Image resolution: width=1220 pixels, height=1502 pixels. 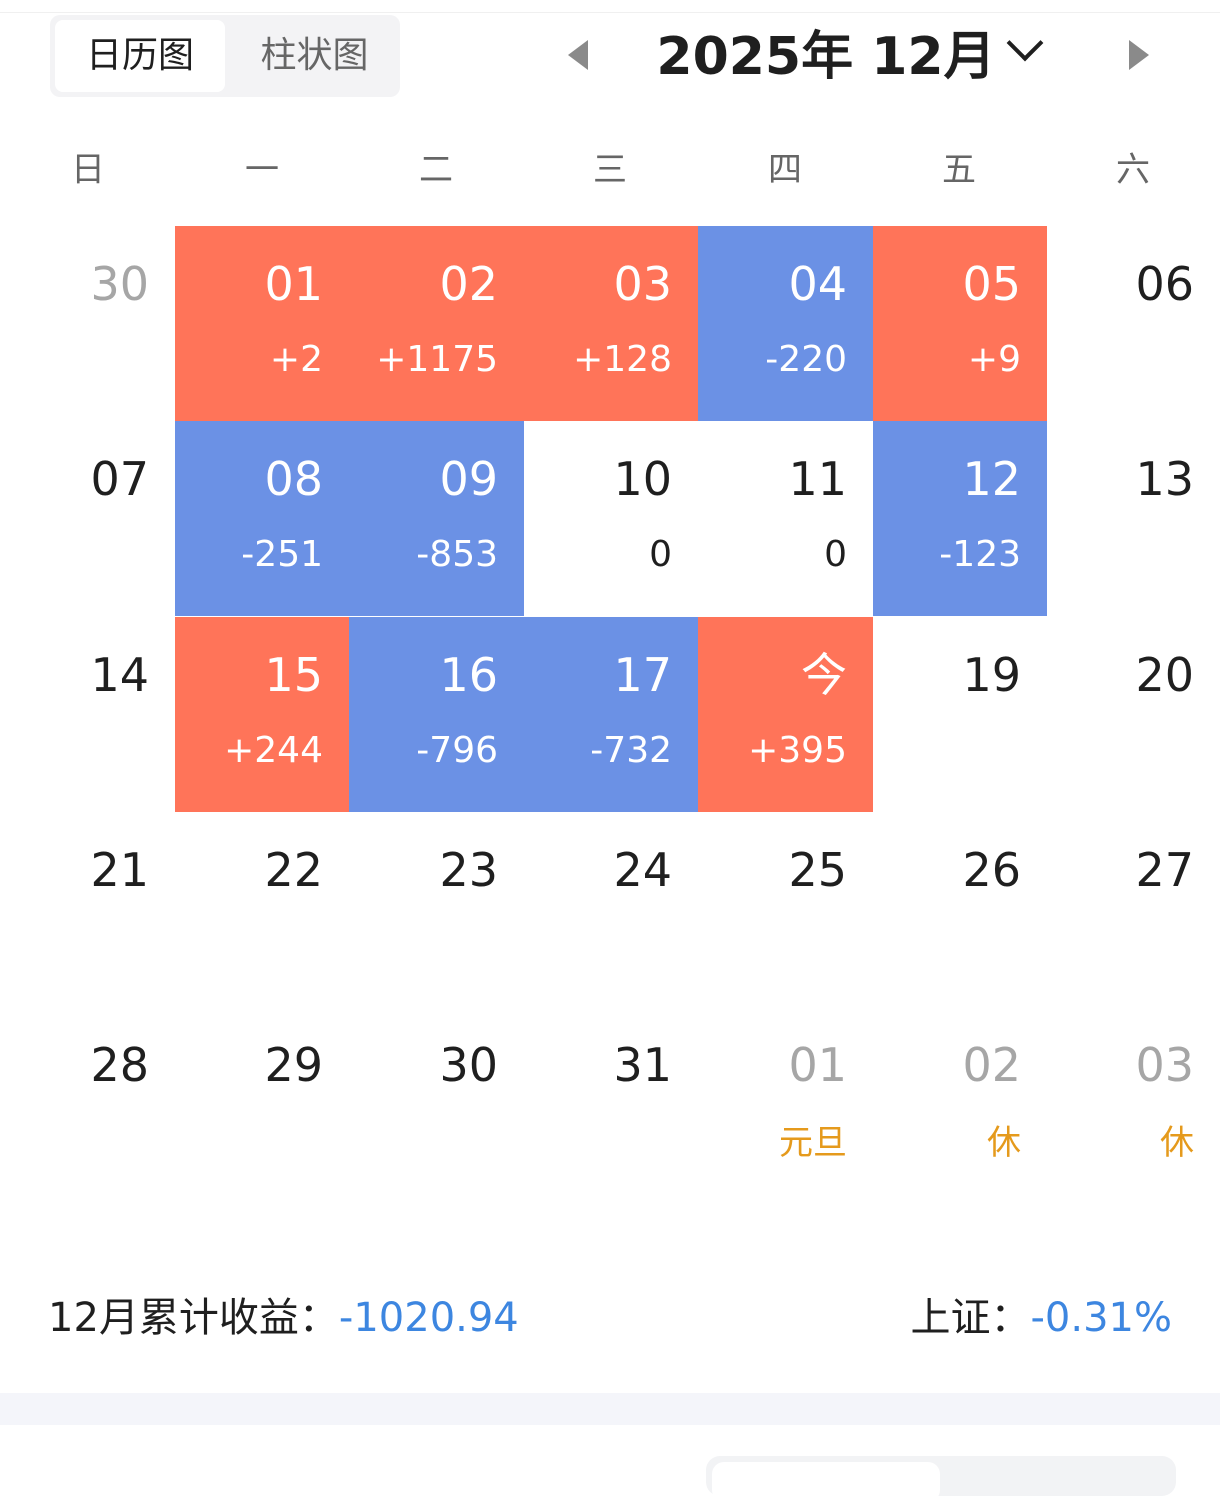 I want to click on calendar-day-cell: 28, so click(x=87, y=1104).